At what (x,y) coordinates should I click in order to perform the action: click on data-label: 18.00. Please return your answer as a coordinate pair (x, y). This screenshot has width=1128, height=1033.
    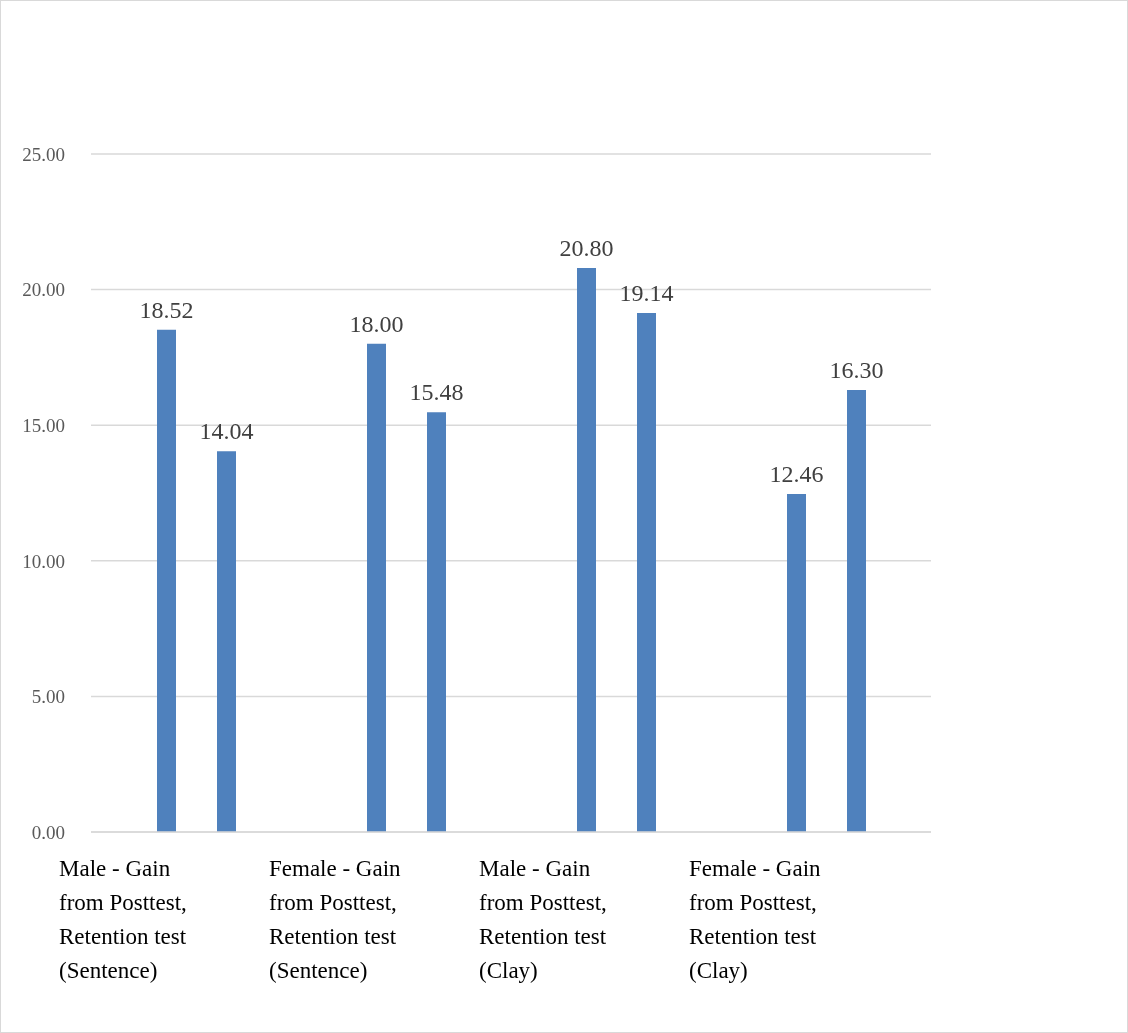
    Looking at the image, I should click on (376, 323).